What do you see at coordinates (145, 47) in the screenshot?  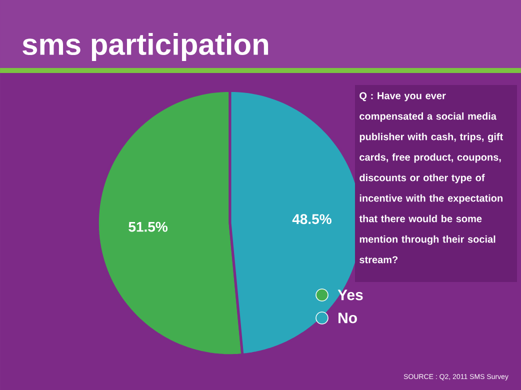 I see `chart-title: sms participation` at bounding box center [145, 47].